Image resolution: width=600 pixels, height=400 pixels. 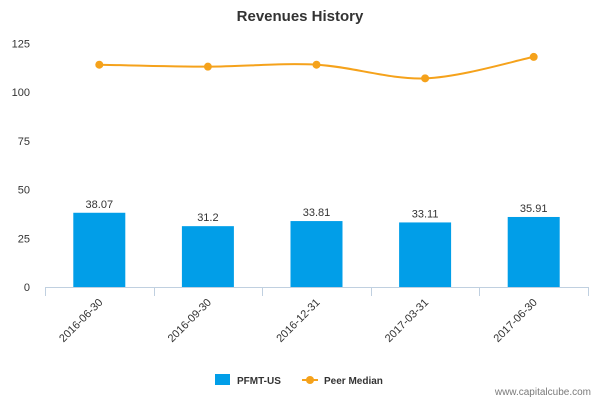 What do you see at coordinates (425, 214) in the screenshot?
I see `bar-value-label: 33.11` at bounding box center [425, 214].